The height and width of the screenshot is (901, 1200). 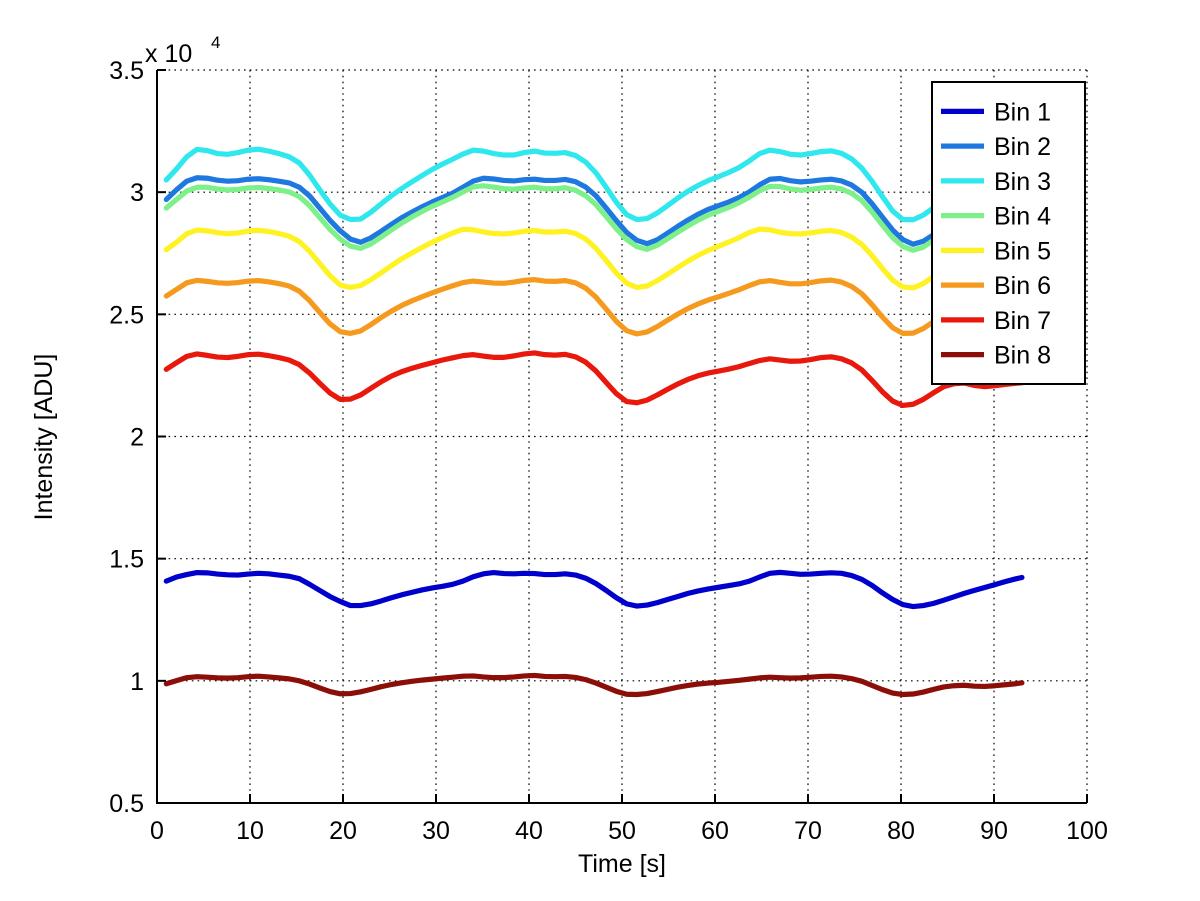 I want to click on legend-label-bin-3: Bin 3, so click(x=1022, y=182).